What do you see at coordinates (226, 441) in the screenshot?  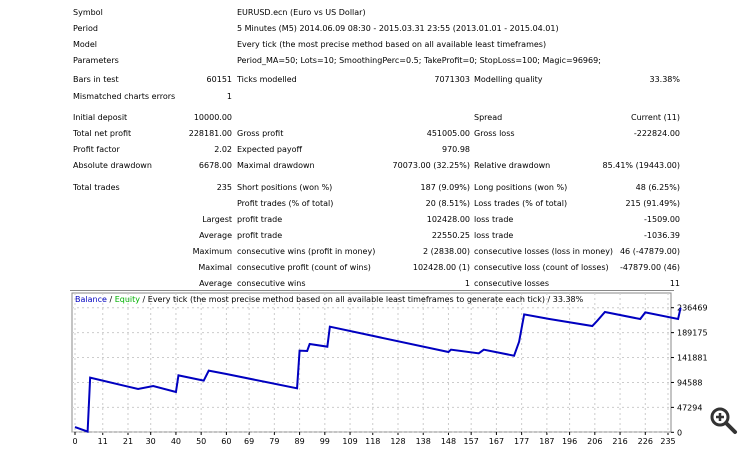 I see `x-tick-label: 60` at bounding box center [226, 441].